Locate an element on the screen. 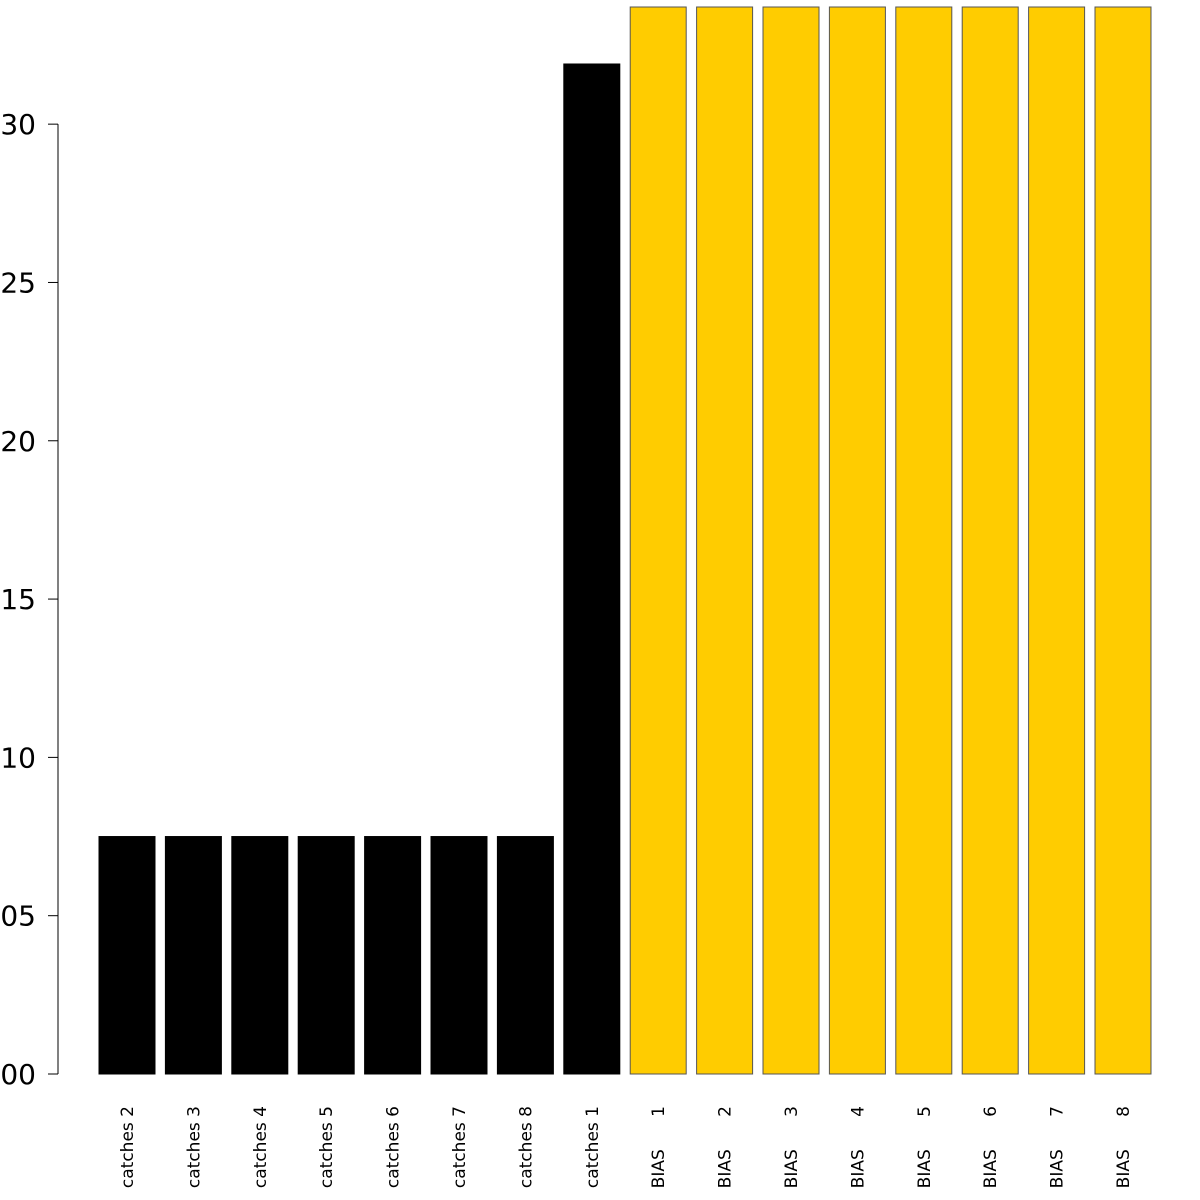 Image resolution: width=1200 pixels, height=1200 pixels. x-tick-label: catches 4 is located at coordinates (261, 1147).